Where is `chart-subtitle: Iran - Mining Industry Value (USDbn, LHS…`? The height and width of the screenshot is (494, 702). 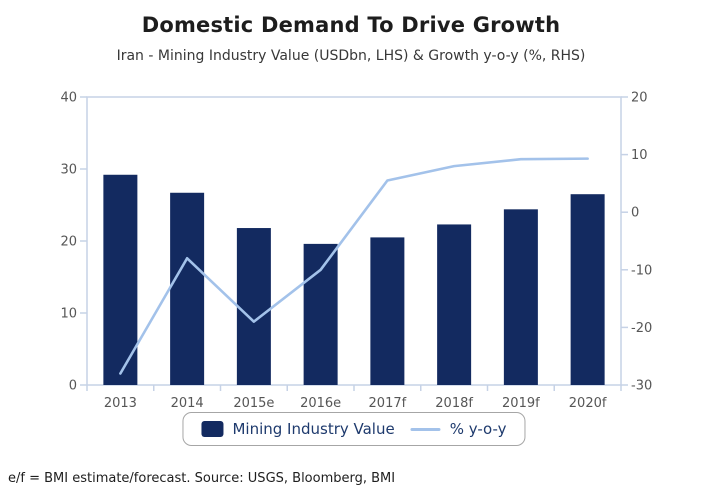 chart-subtitle: Iran - Mining Industry Value (USDbn, LHS… is located at coordinates (351, 56).